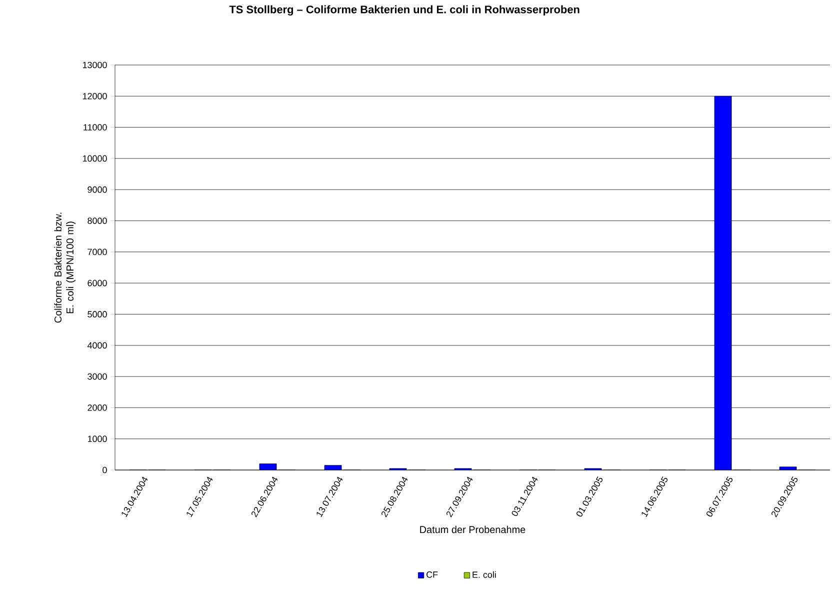  Describe the element at coordinates (94, 96) in the screenshot. I see `y-tick-label: 12000` at that location.